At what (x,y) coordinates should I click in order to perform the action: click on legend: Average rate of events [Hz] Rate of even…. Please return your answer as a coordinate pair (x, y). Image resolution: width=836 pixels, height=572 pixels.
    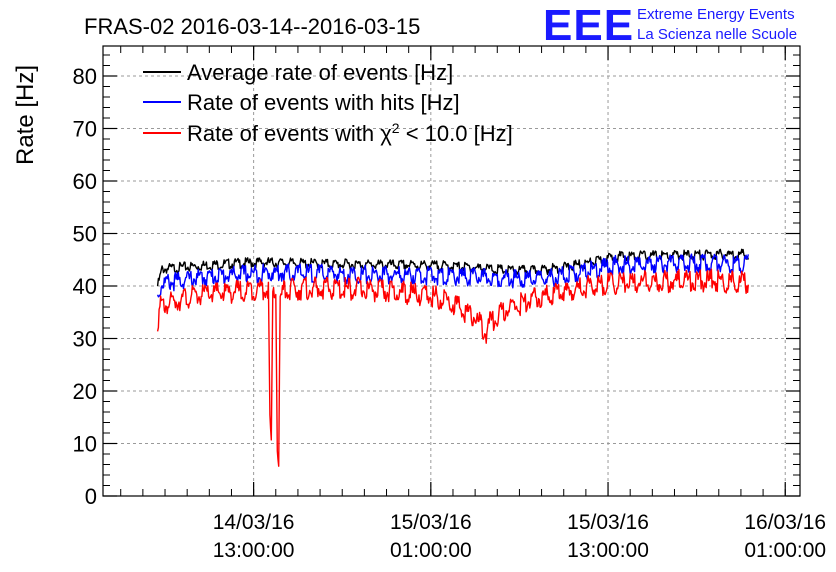
    Looking at the image, I should click on (328, 103).